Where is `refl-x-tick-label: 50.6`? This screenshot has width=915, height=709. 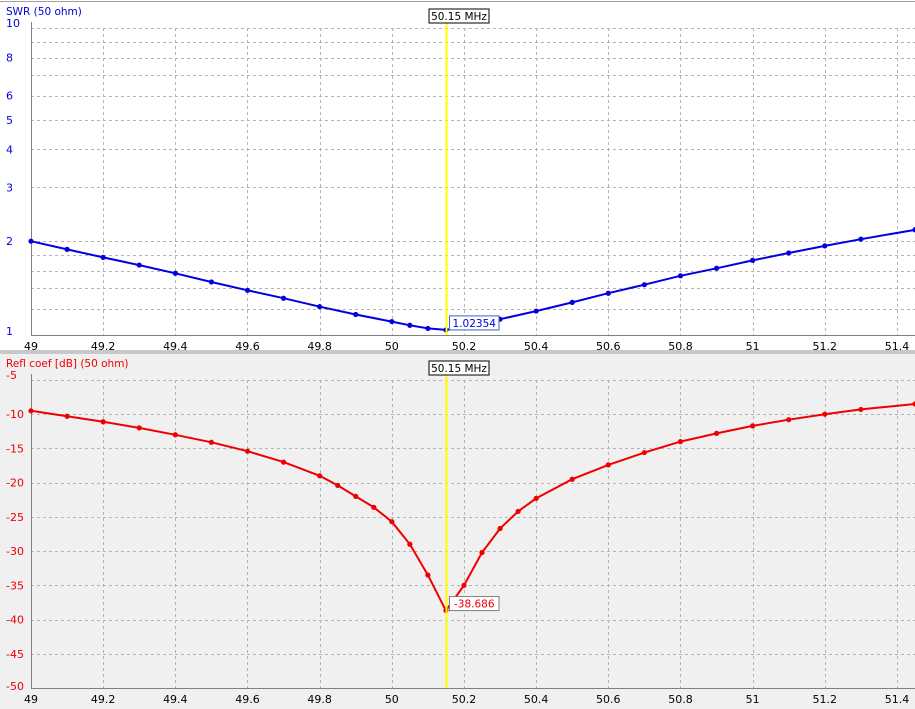 refl-x-tick-label: 50.6 is located at coordinates (608, 699).